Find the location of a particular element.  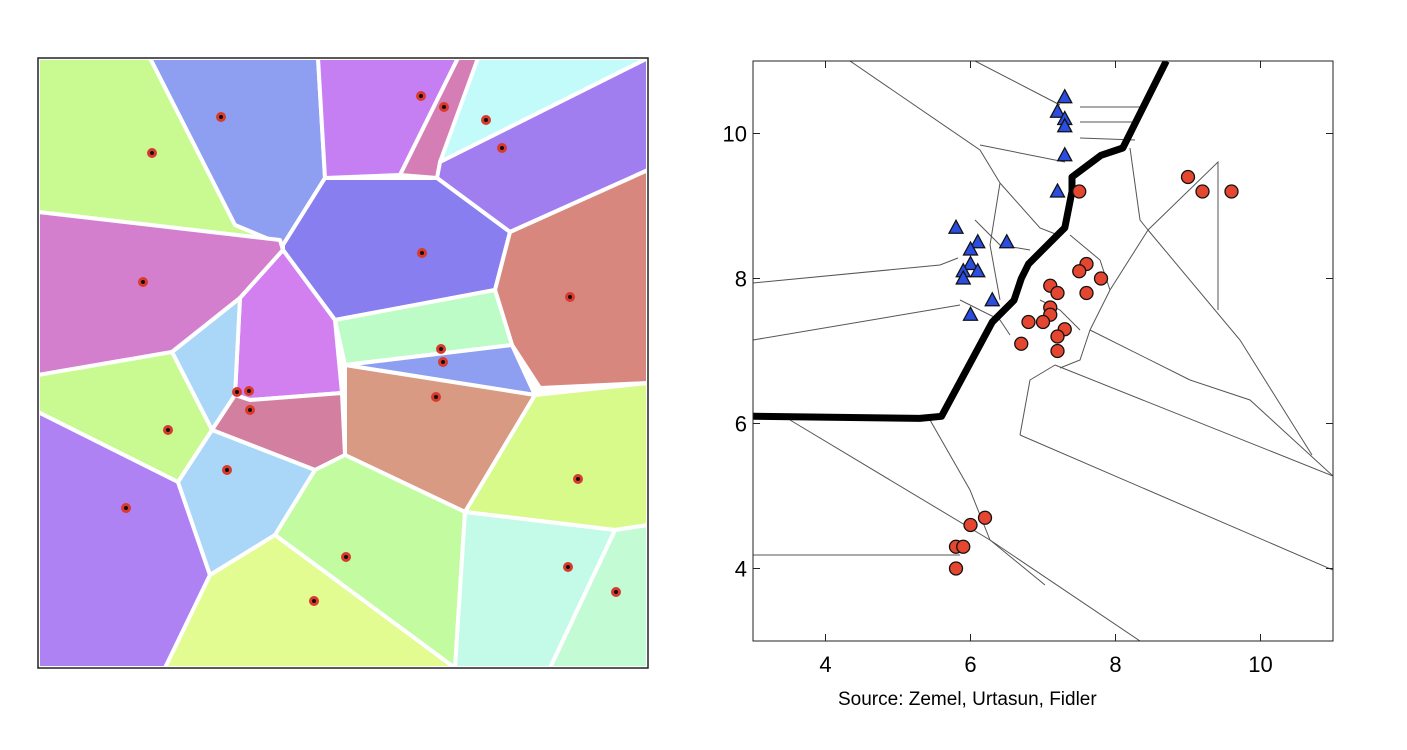

x-tick-label: 6 is located at coordinates (970, 664).